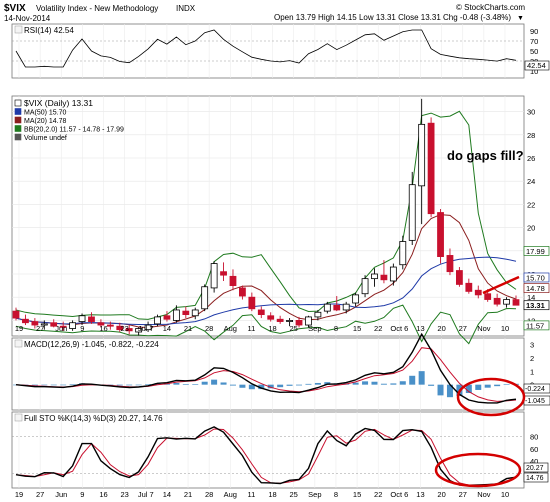  I want to click on annotation-arrow-line, so click(501, 285).